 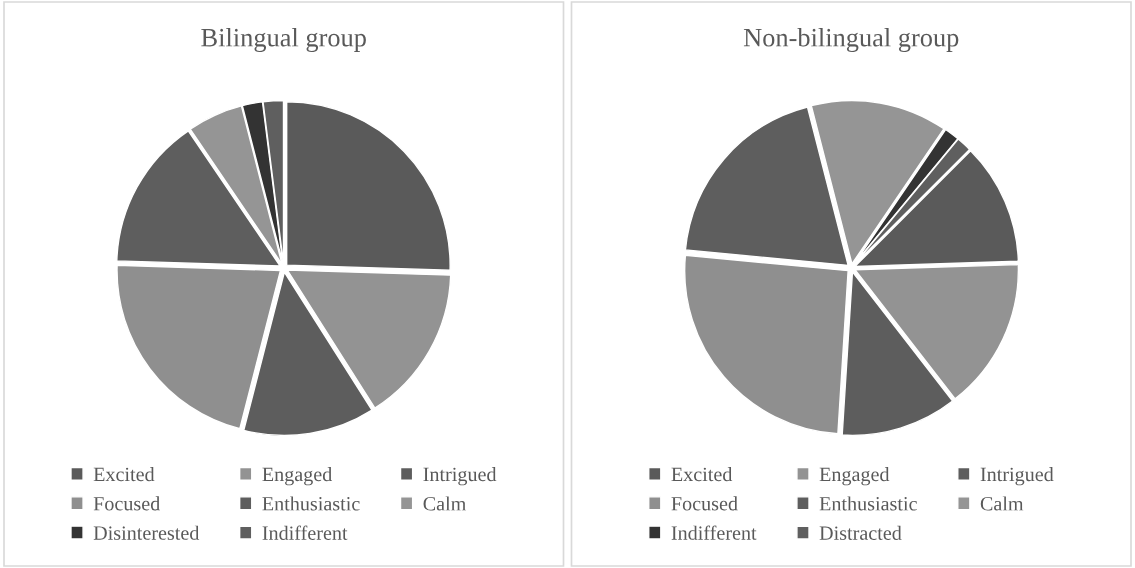 I want to click on legend-label: Disinterested, so click(x=146, y=532).